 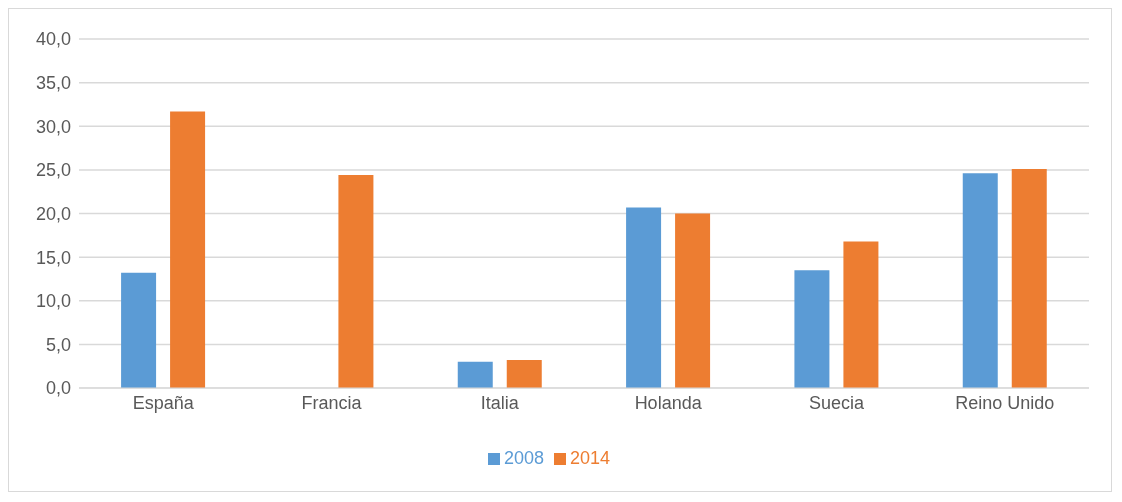 What do you see at coordinates (523, 458) in the screenshot?
I see `legend-label: 2008` at bounding box center [523, 458].